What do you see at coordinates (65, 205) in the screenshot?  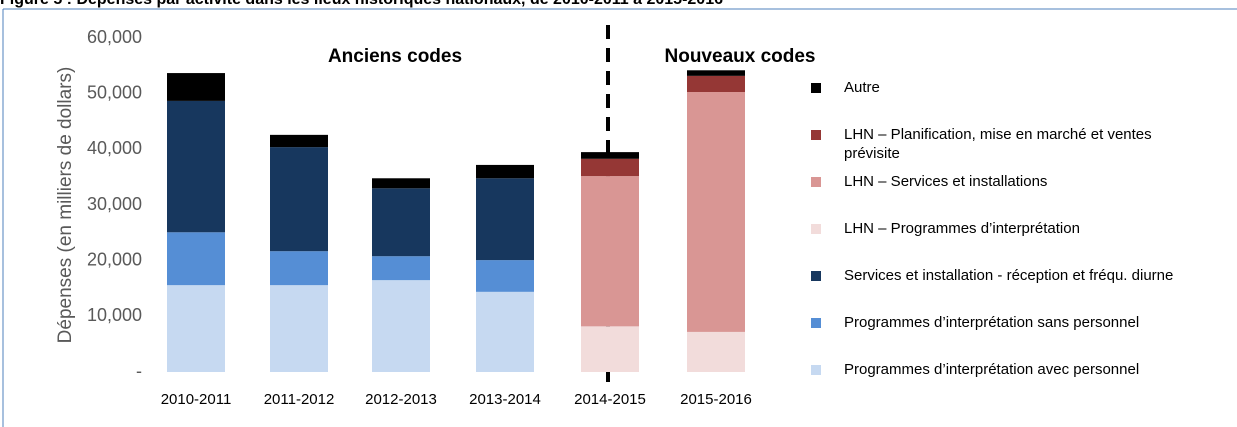 I see `y-axis-label: Dépenses (en milliers de dollars)` at bounding box center [65, 205].